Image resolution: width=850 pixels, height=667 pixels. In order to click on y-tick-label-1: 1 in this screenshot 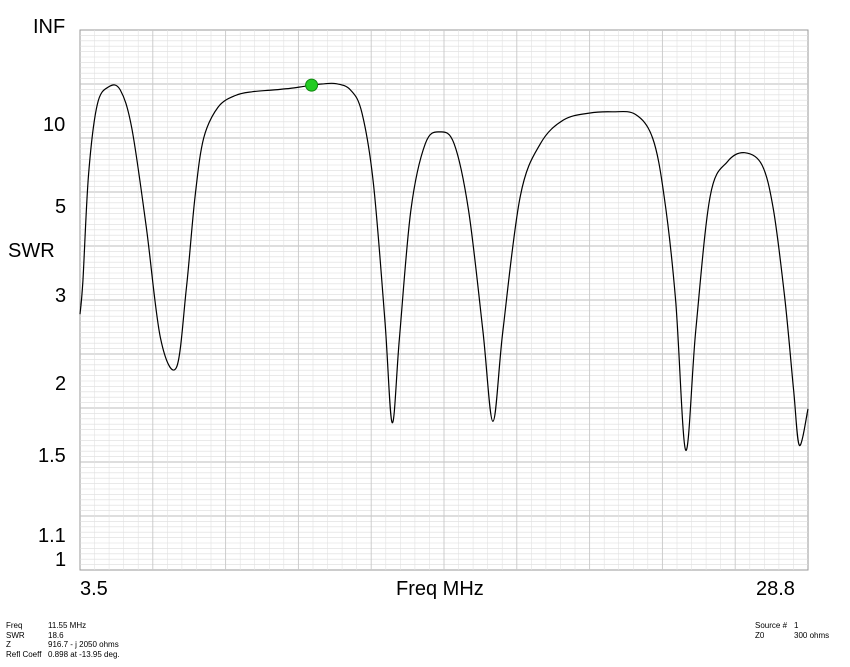, I will do `click(61, 560)`.